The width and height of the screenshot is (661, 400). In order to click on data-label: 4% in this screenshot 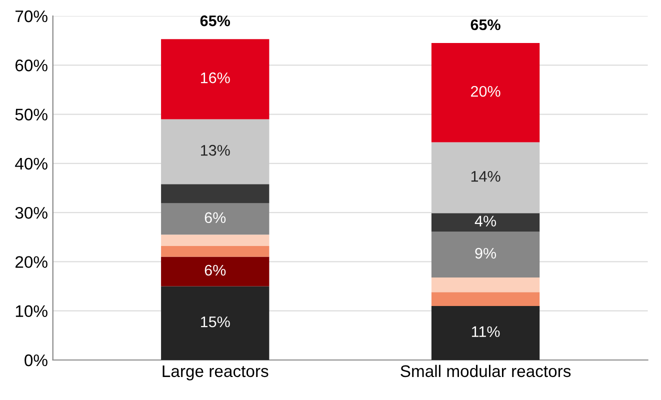, I will do `click(485, 221)`.